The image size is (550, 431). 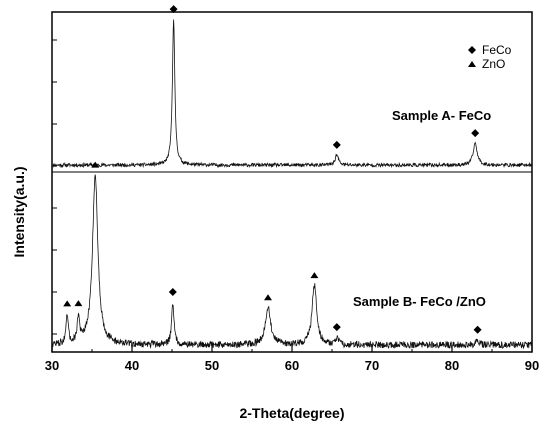 I want to click on x-tick-label: 70, so click(x=372, y=365).